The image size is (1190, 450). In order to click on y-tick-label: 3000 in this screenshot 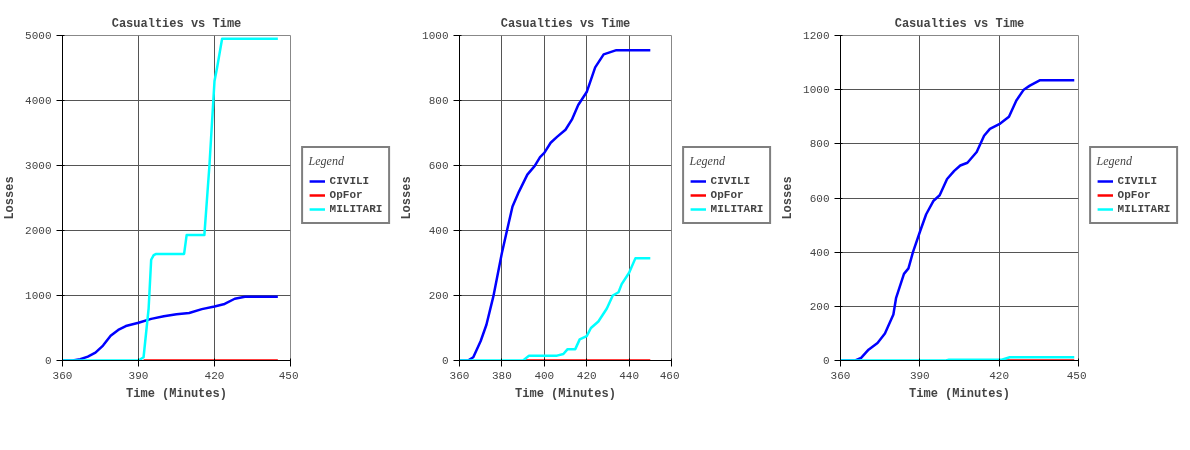, I will do `click(38, 166)`.